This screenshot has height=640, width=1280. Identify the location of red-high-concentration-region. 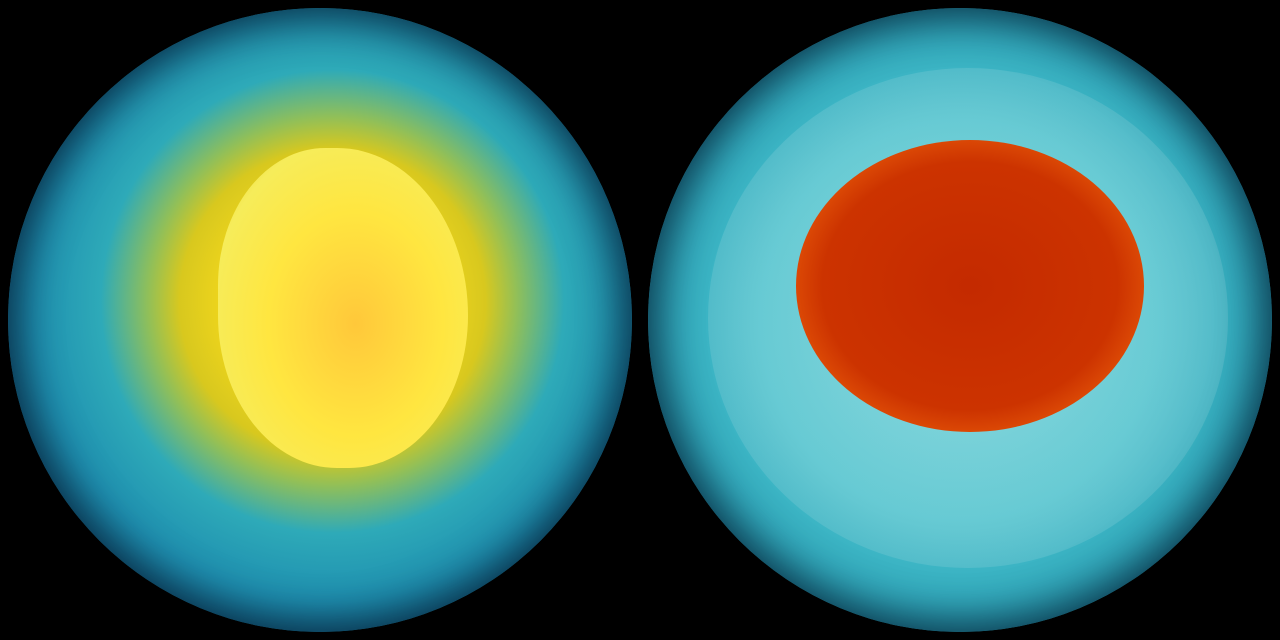
(970, 286).